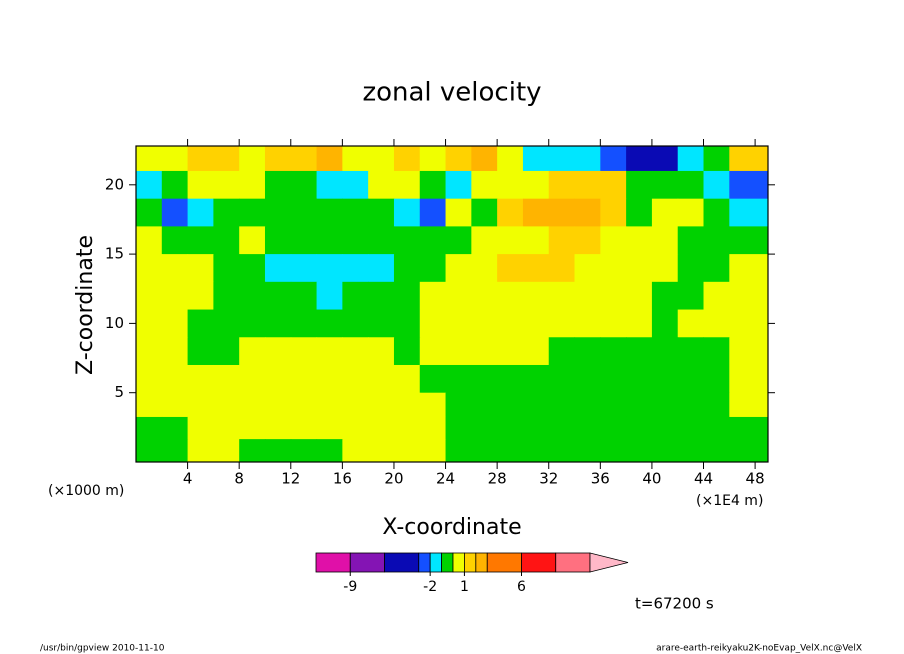 The width and height of the screenshot is (904, 654). What do you see at coordinates (548, 479) in the screenshot?
I see `x-tick-label: 32` at bounding box center [548, 479].